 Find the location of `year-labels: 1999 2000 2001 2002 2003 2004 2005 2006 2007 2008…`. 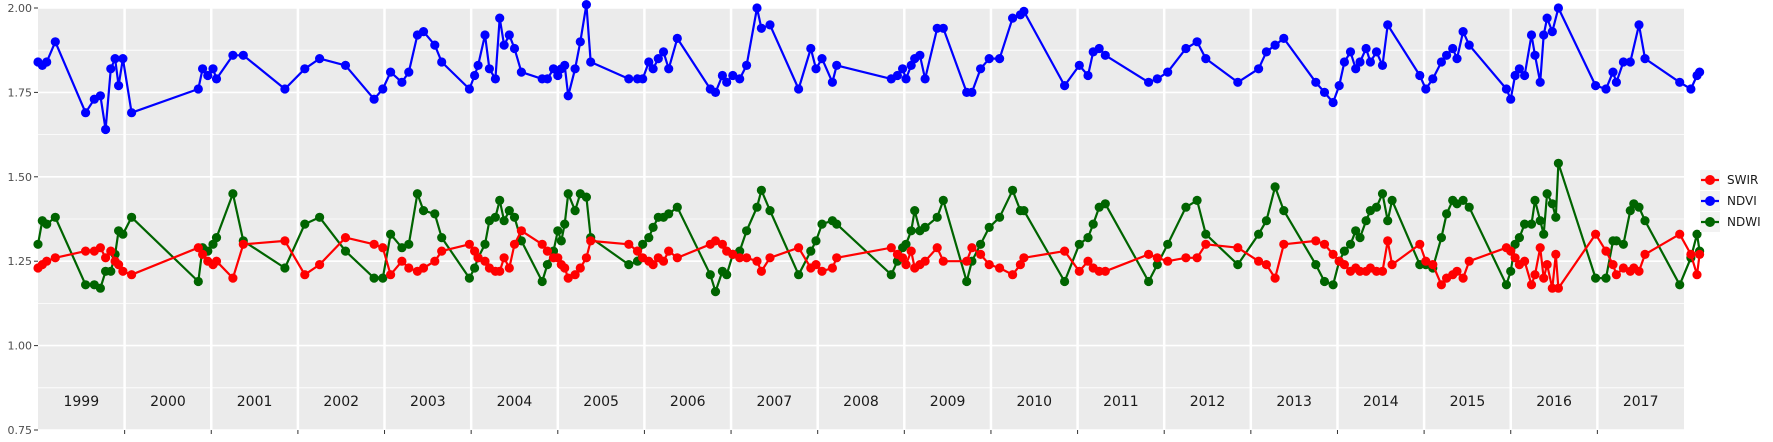

year-labels: 1999 2000 2001 2002 2003 2004 2005 2006 2007 2008… is located at coordinates (860, 402).